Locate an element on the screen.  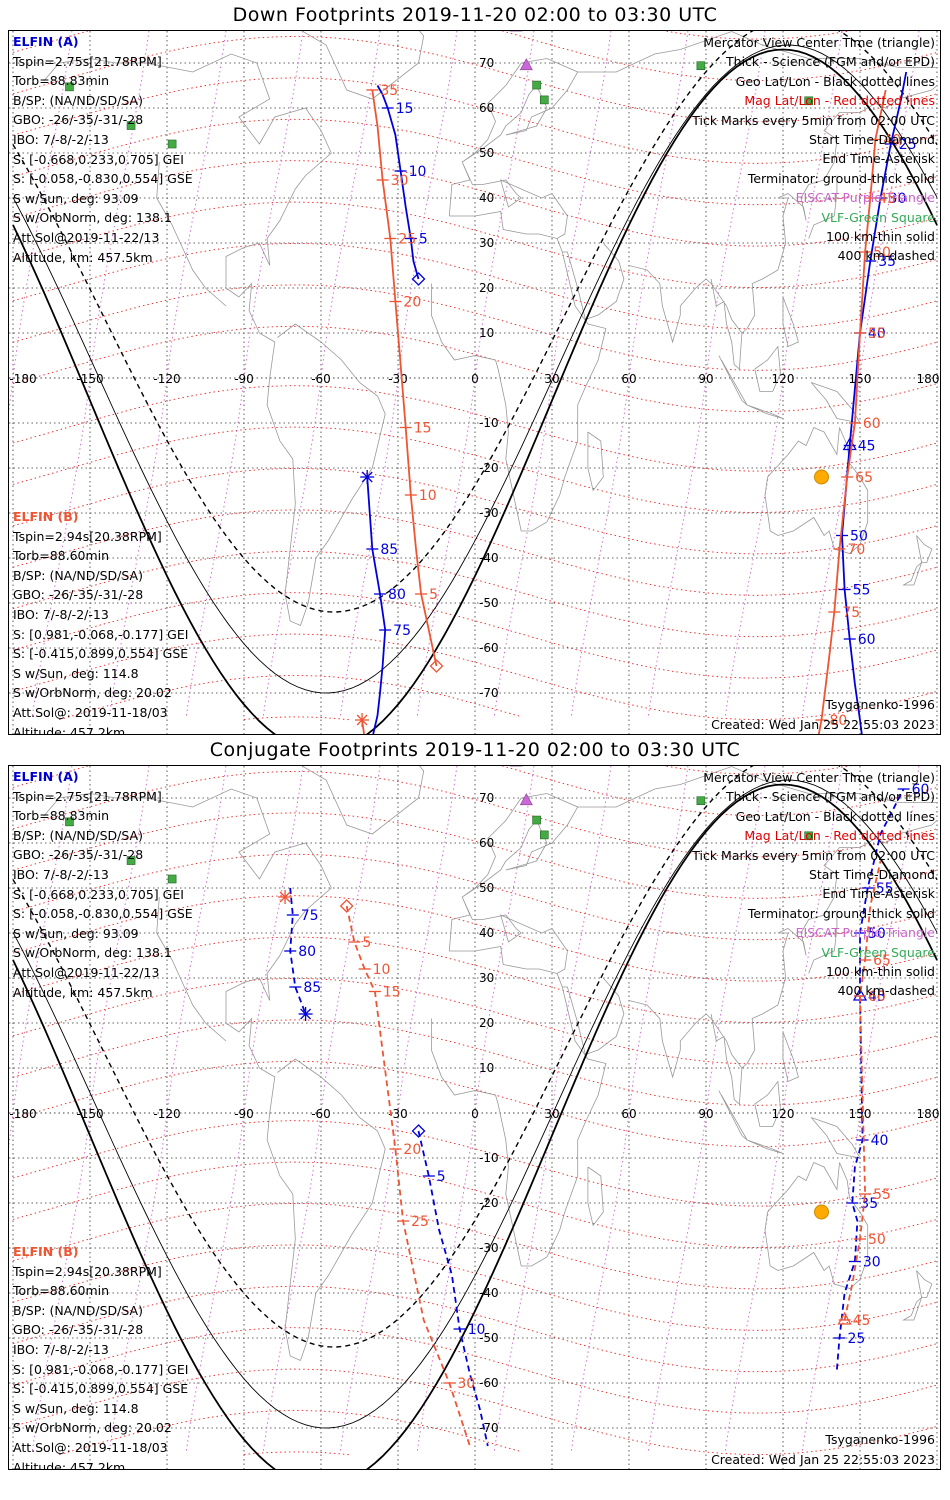
latitude-tick-label: -30 is located at coordinates (489, 513).